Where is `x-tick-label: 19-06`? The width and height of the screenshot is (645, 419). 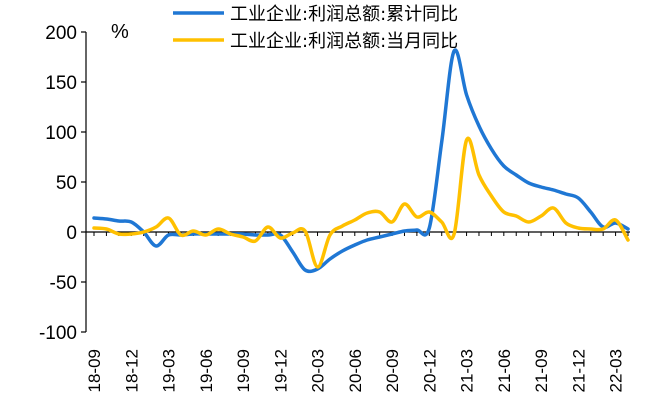
x-tick-label: 19-06 is located at coordinates (206, 370).